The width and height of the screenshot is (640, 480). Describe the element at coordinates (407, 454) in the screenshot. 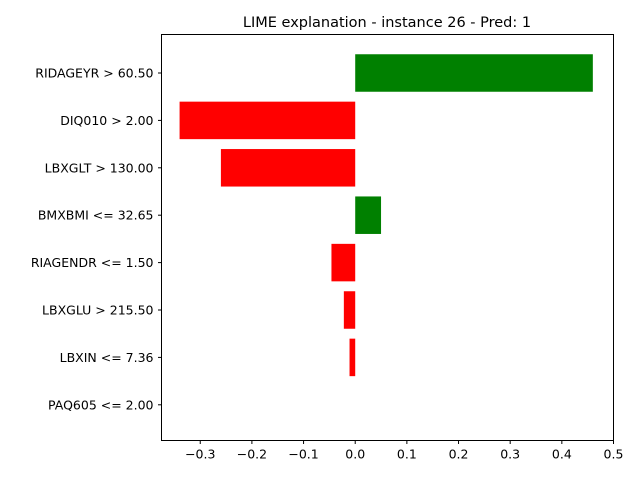

I see `x-tick-label: 0.1` at that location.